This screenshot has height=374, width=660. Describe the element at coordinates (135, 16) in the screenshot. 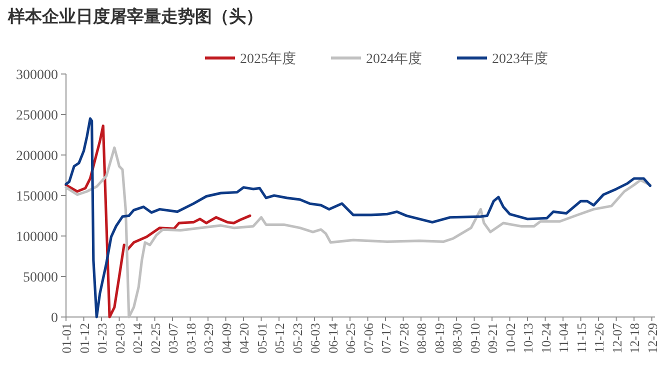

I see `title: 样本企业日度屠宰量走势图（头）` at that location.